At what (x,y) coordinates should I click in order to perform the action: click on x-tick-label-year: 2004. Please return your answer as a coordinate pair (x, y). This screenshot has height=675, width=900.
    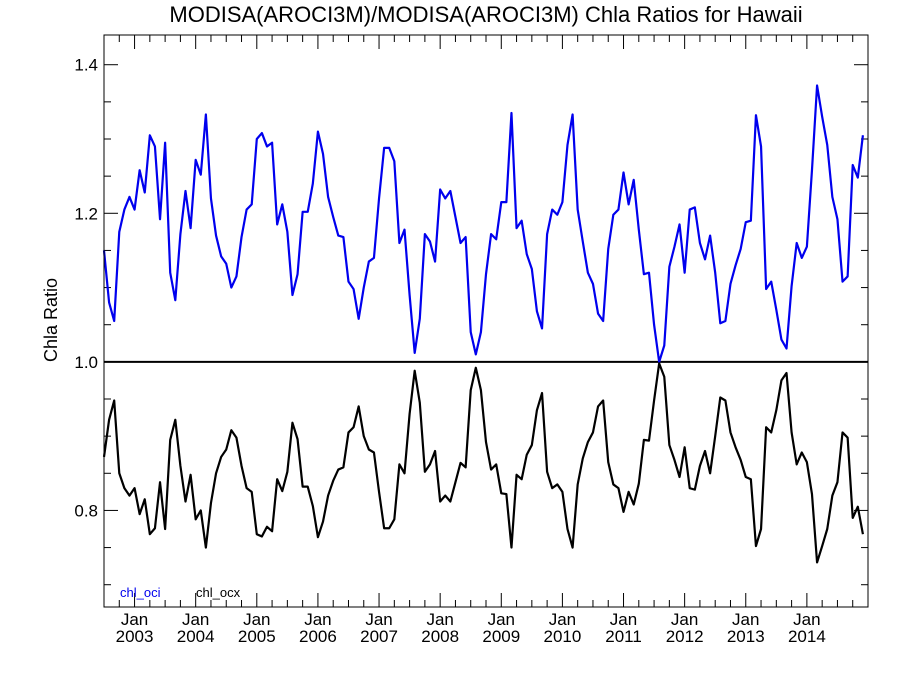
    Looking at the image, I should click on (196, 636).